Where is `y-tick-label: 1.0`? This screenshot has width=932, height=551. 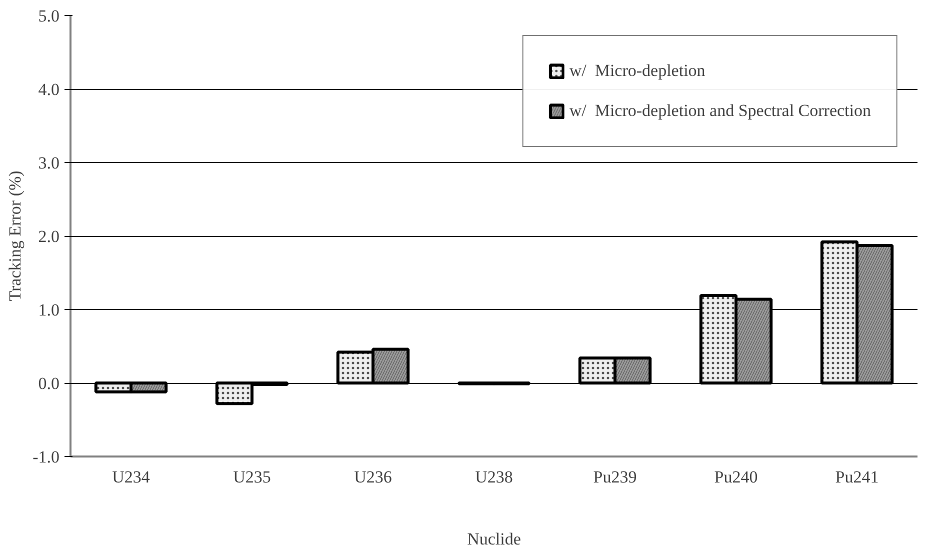
y-tick-label: 1.0 is located at coordinates (49, 310).